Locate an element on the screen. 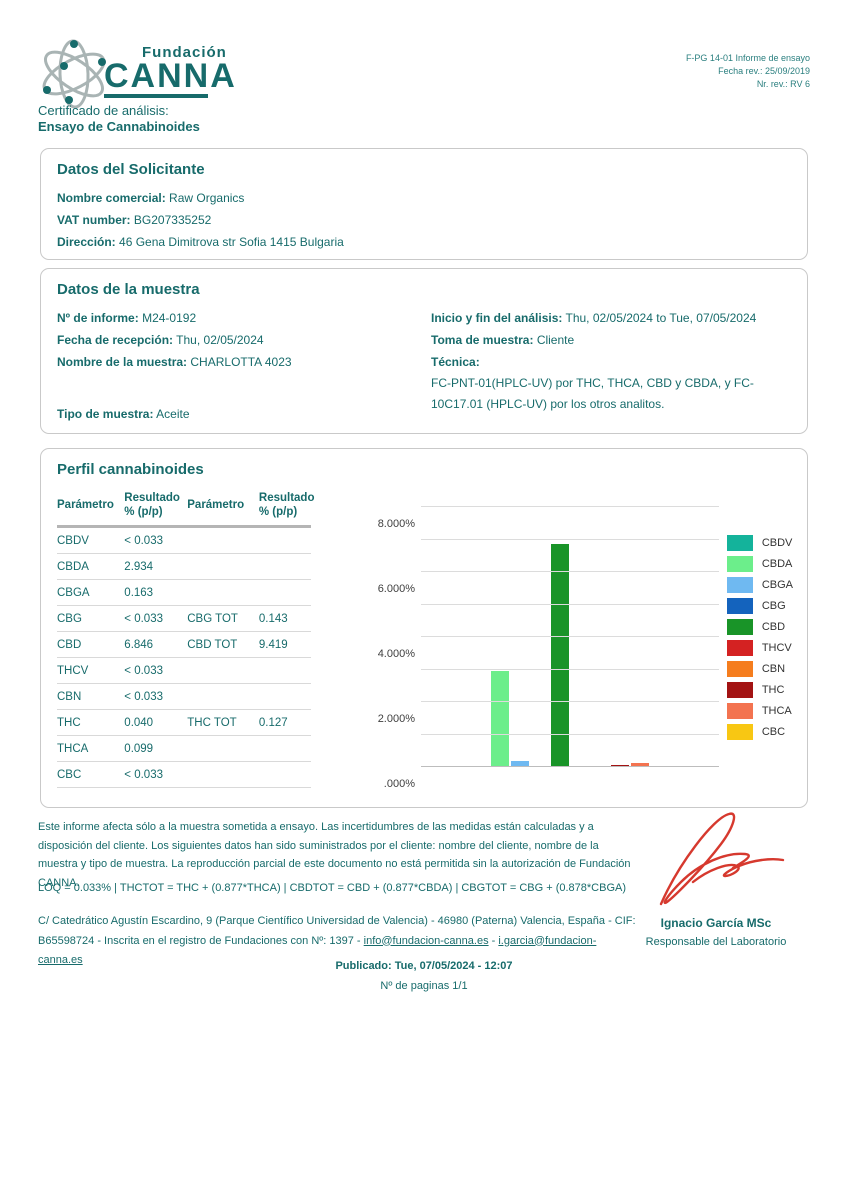  legend-label: CBC is located at coordinates (773, 732).